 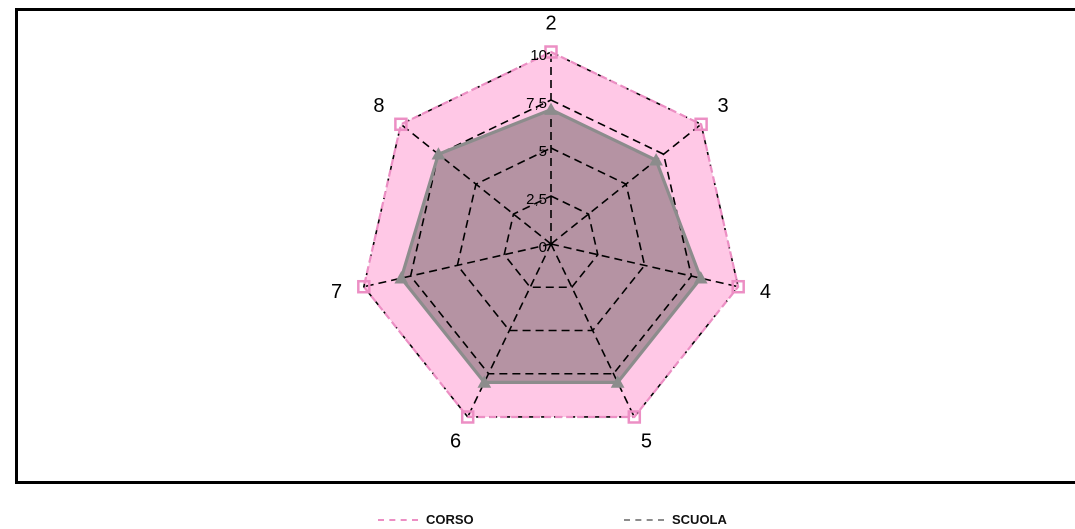 I want to click on category-label-5: 5, so click(x=646, y=441).